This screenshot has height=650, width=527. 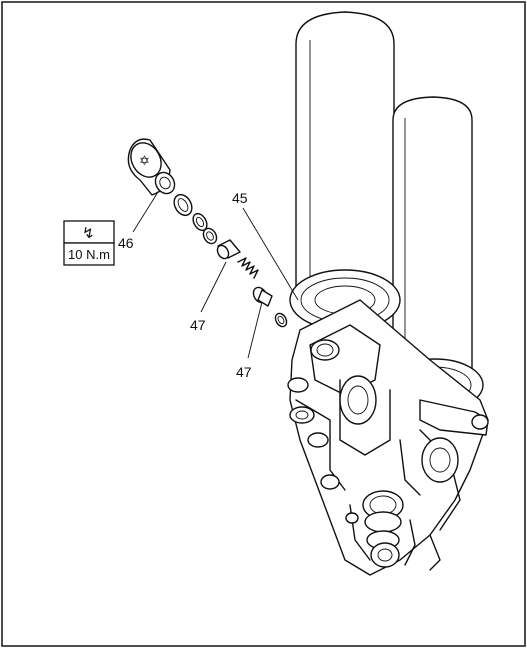 I want to click on callout-45: 45, so click(x=240, y=198).